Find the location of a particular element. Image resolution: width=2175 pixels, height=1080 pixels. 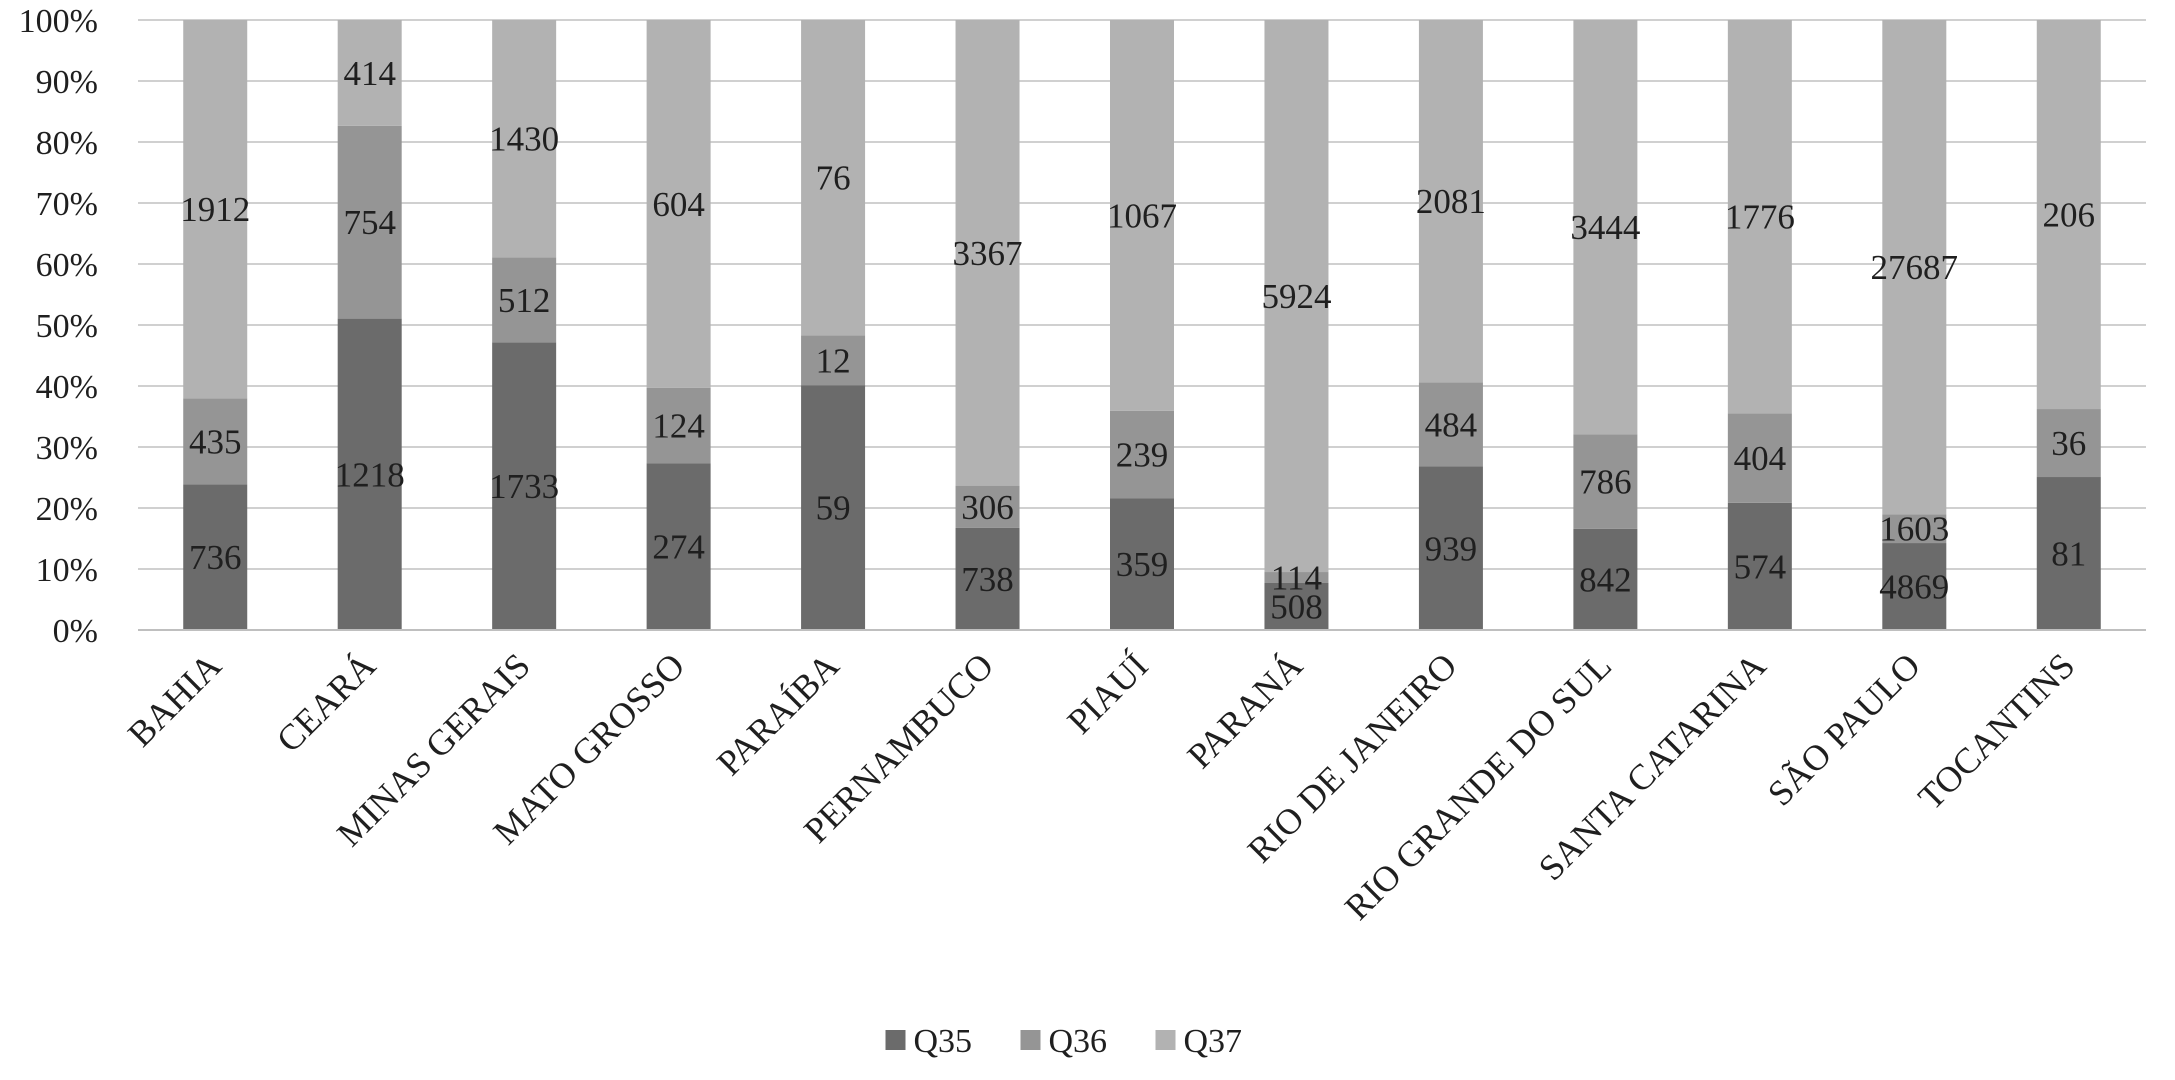

data-label: 939 is located at coordinates (1451, 548).